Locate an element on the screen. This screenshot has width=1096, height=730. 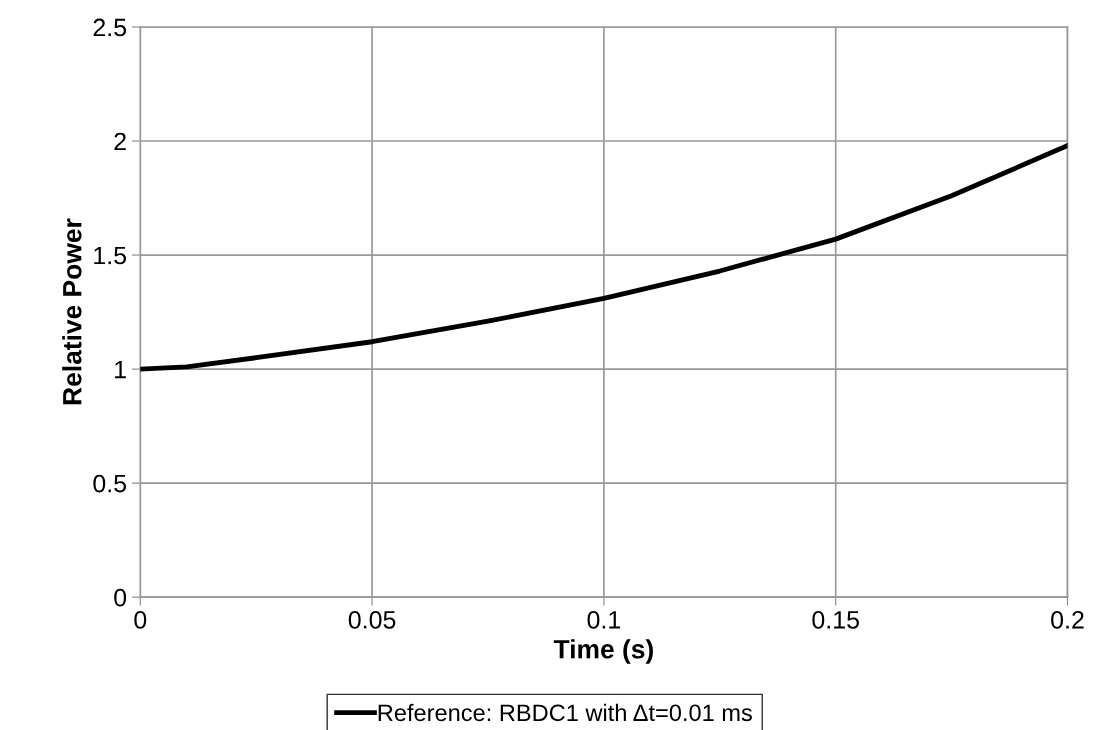
x-tick-label: 0.05 is located at coordinates (372, 619).